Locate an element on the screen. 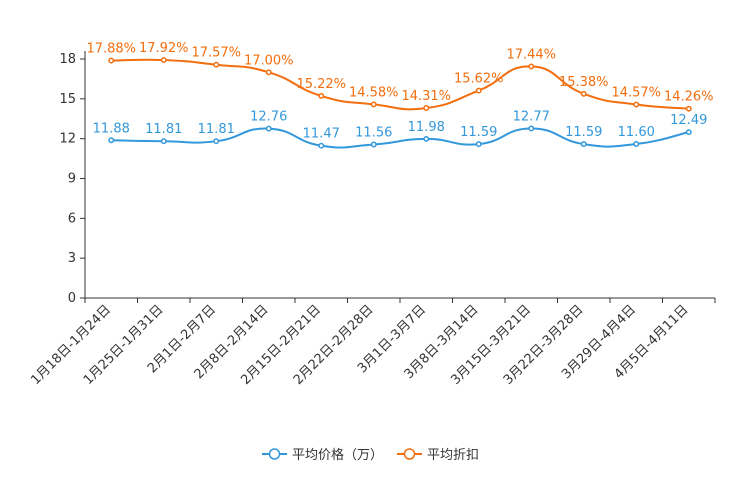 The height and width of the screenshot is (496, 744). y-tick-label: 0 is located at coordinates (72, 298).